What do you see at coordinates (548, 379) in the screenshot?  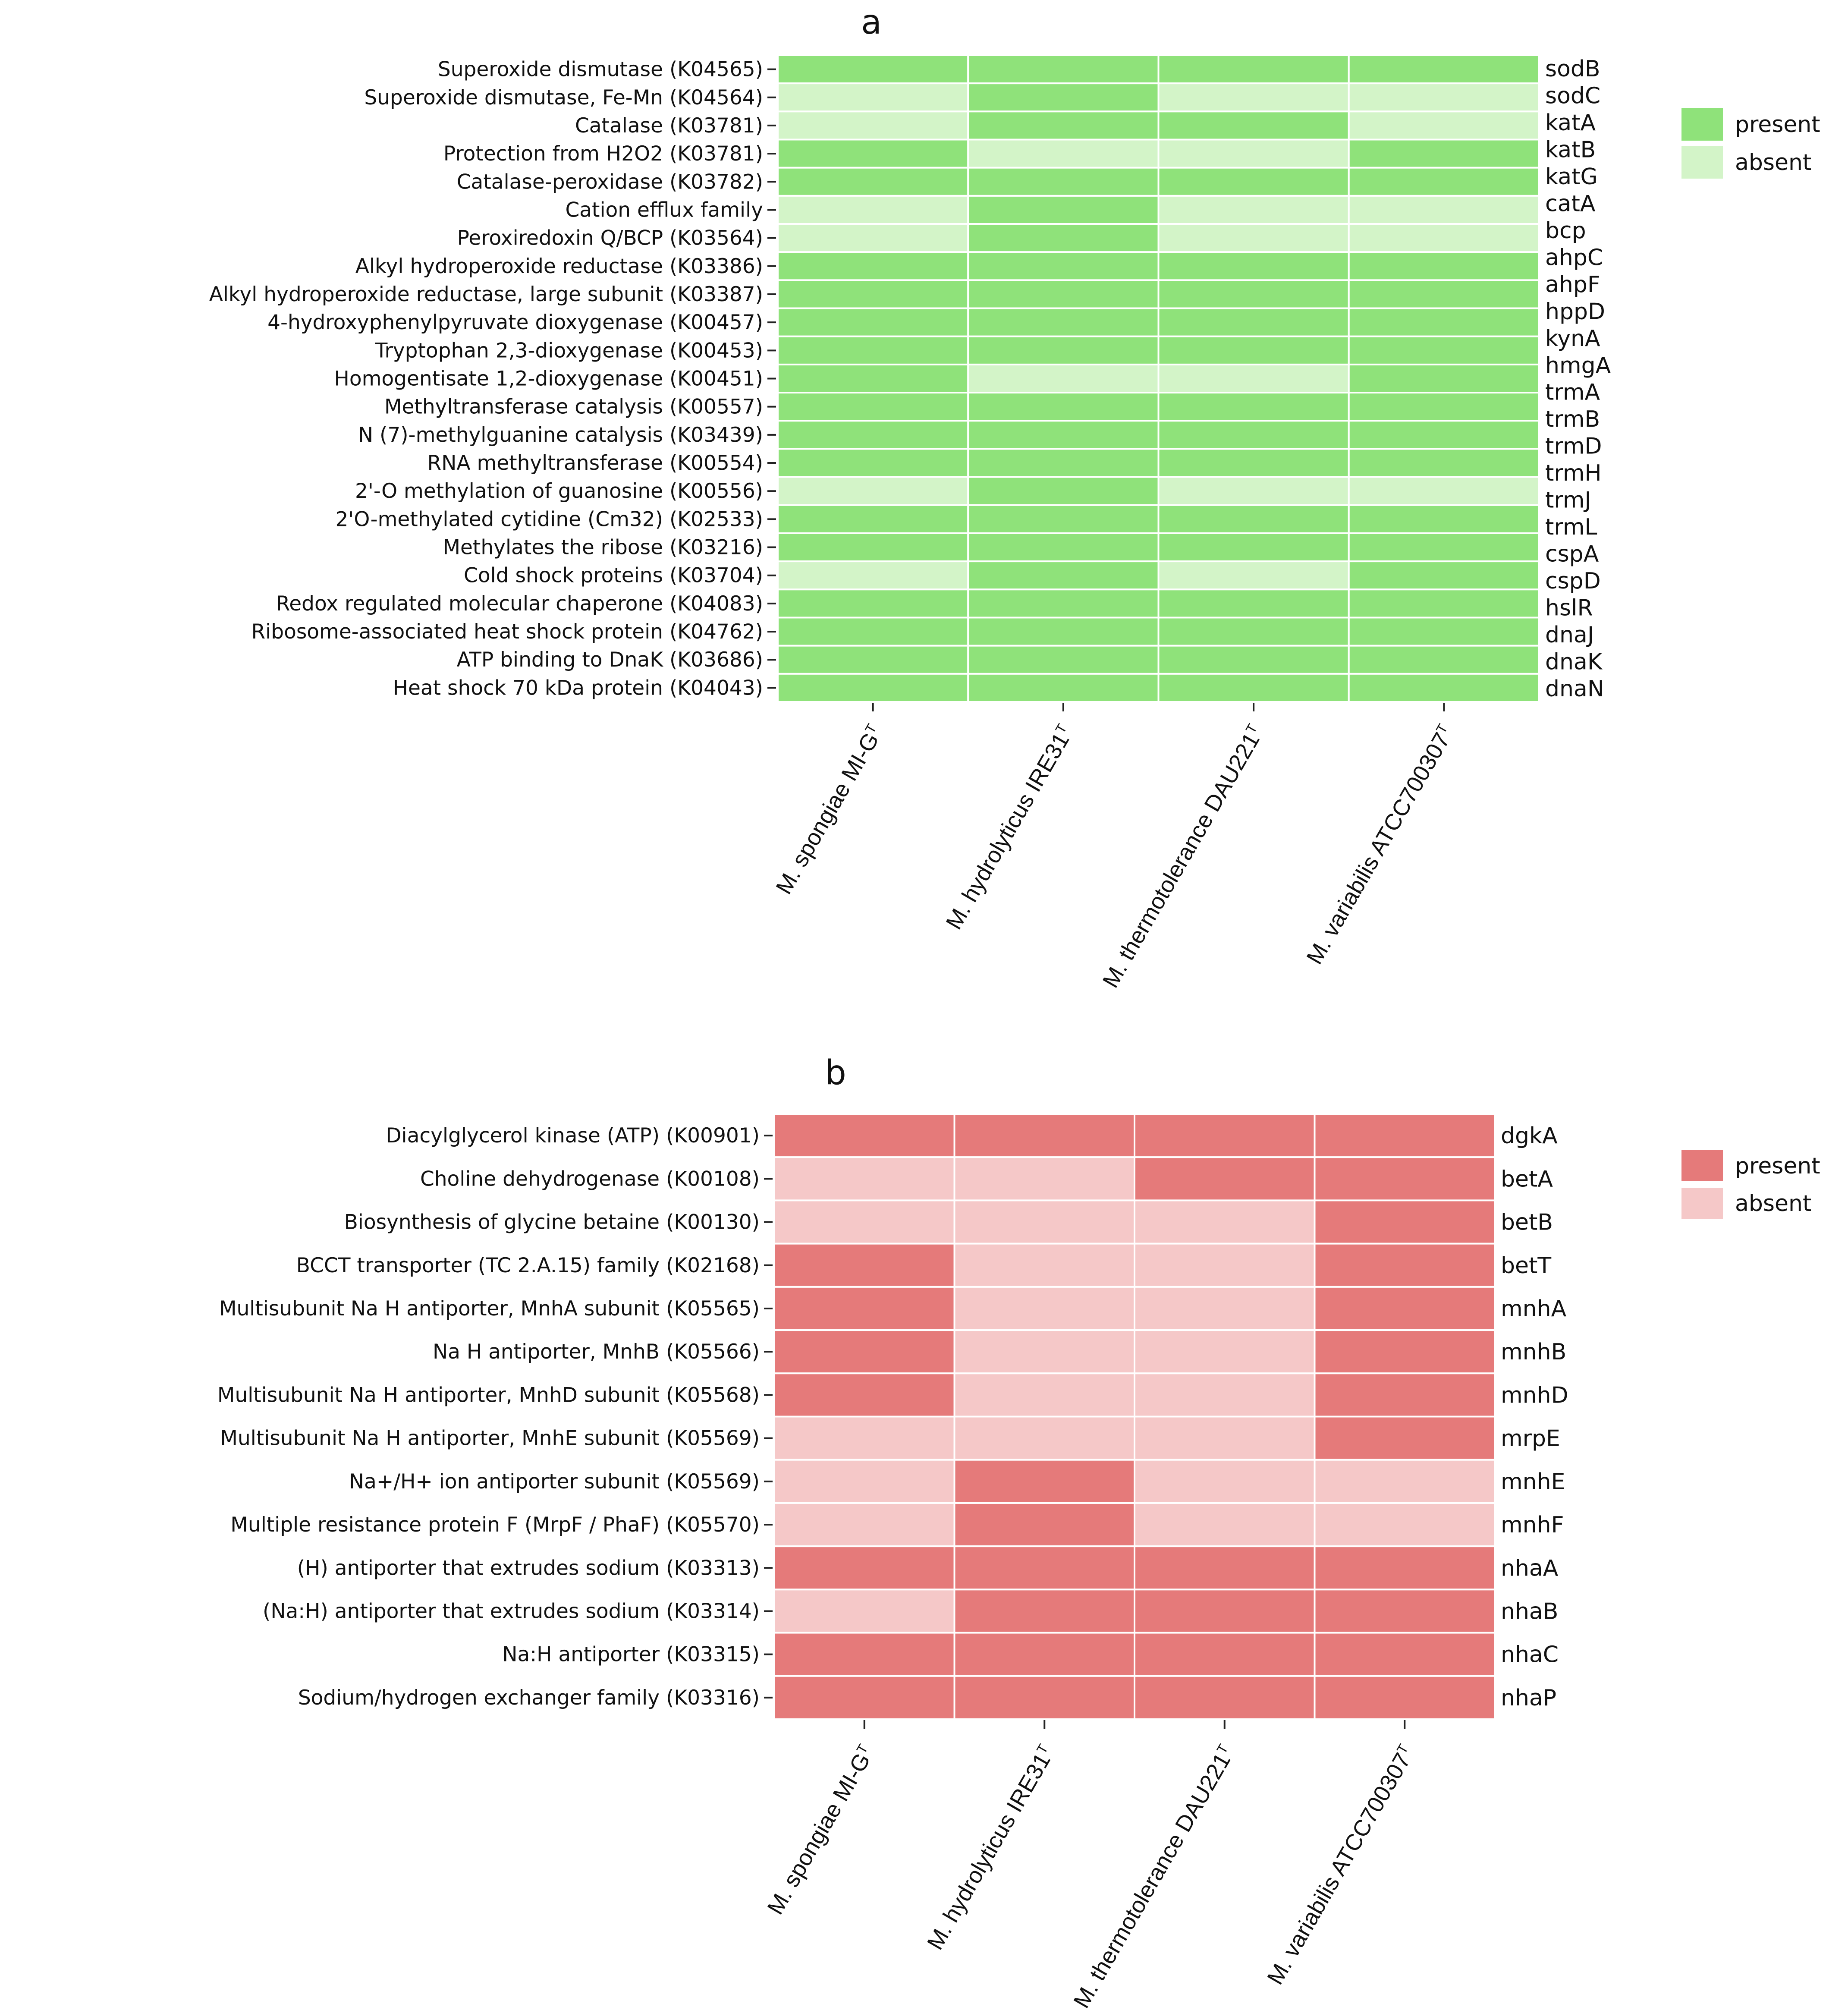 I see `row-label: Homogentisate 1,2-dioxygenase (K00451)` at bounding box center [548, 379].